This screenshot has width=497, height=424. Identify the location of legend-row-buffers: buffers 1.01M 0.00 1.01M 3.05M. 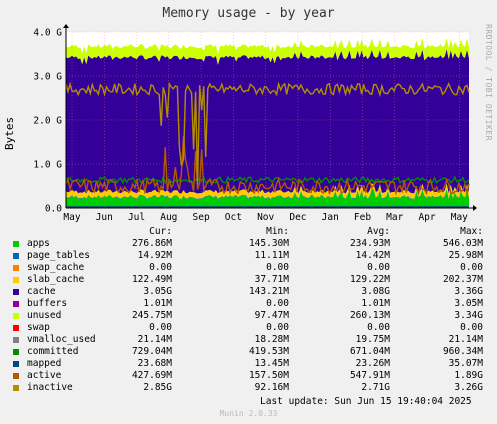
(248, 304).